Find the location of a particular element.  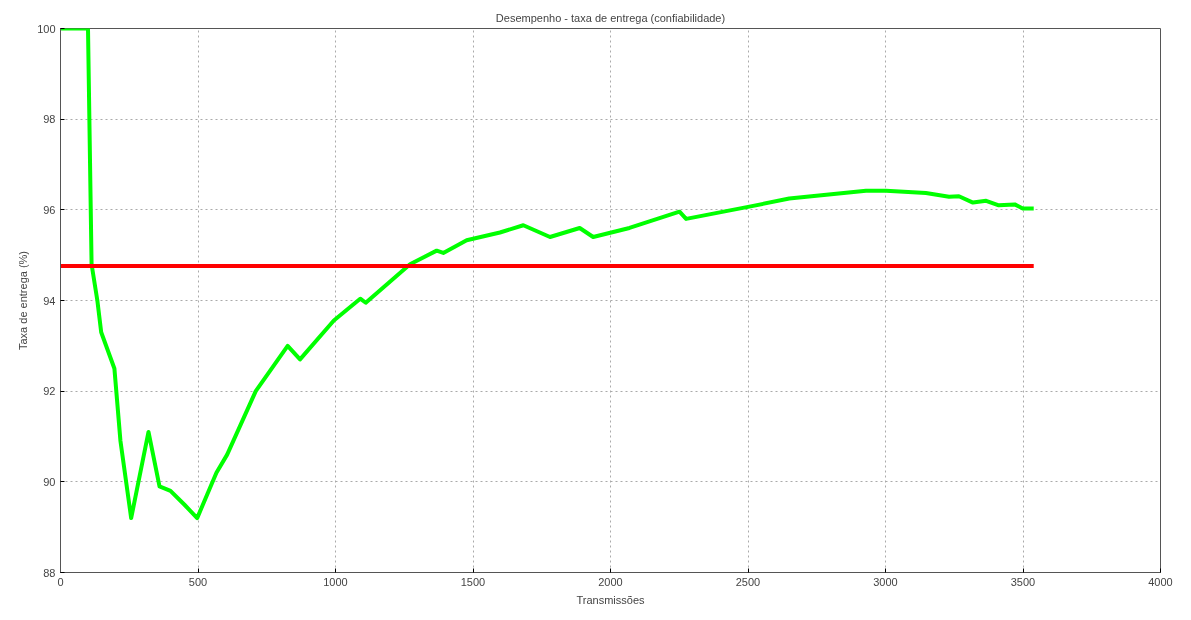

x-tick-label: 3000 is located at coordinates (885, 581).